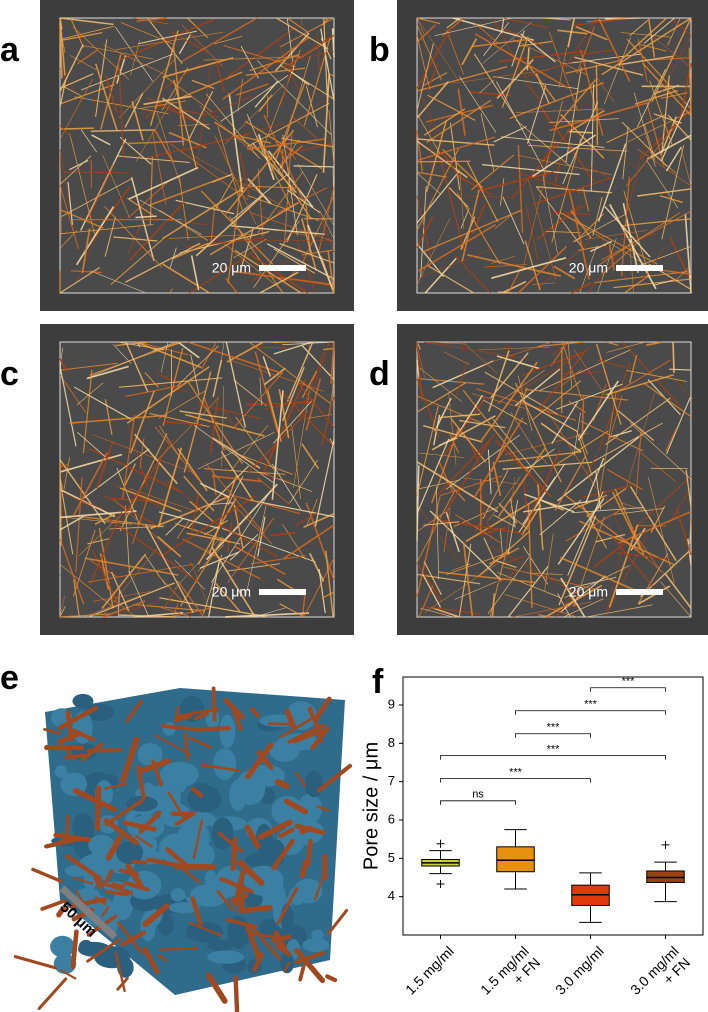  Describe the element at coordinates (516, 772) in the screenshot. I see `significance-label: ***` at that location.